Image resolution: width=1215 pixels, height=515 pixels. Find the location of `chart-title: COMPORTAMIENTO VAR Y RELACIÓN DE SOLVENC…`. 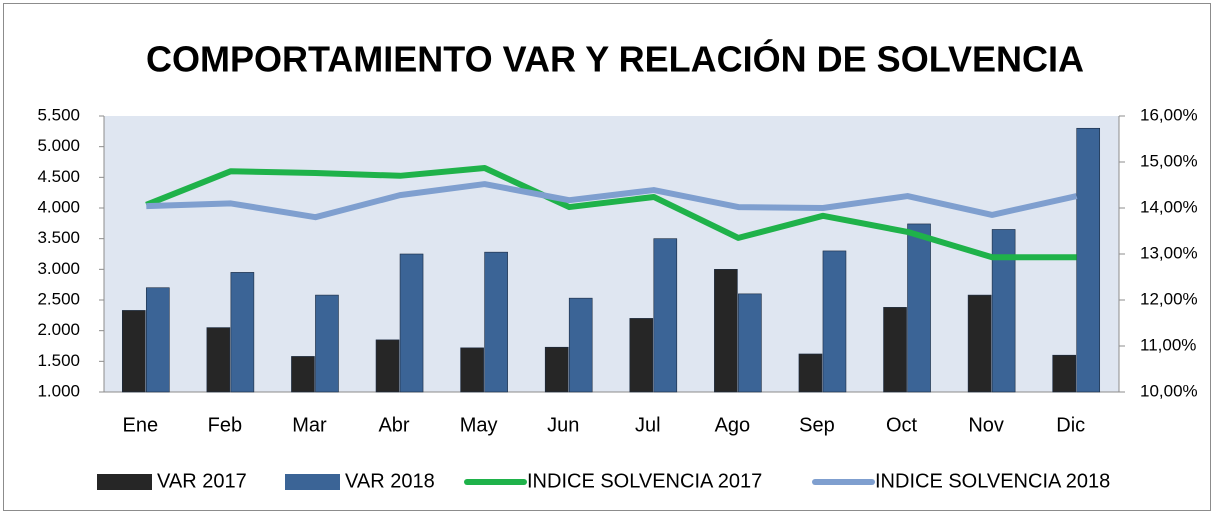

chart-title: COMPORTAMIENTO VAR Y RELACIÓN DE SOLVENC… is located at coordinates (615, 59).